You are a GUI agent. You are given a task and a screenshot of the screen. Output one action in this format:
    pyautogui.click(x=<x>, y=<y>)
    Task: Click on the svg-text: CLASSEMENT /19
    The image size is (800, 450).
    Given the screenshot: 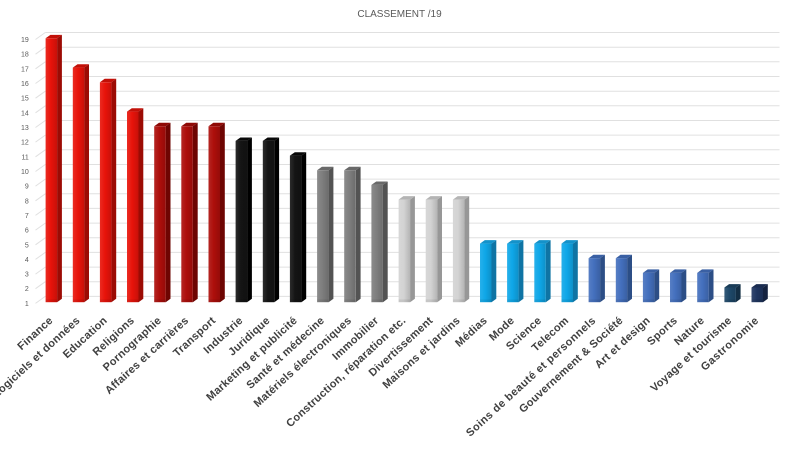 What is the action you would take?
    pyautogui.click(x=399, y=14)
    